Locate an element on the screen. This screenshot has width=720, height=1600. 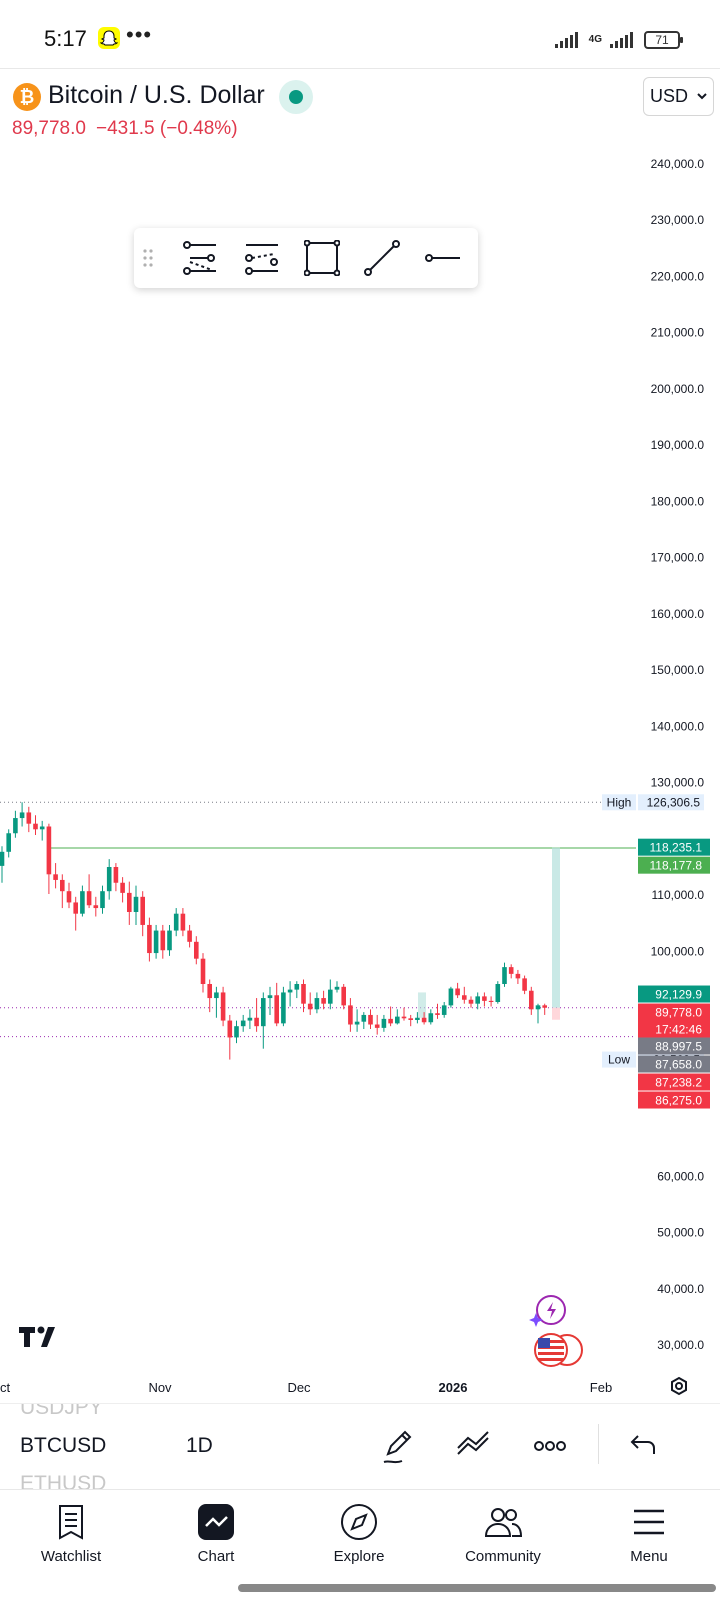
price-axis-label: 40,000.0 is located at coordinates (680, 1289).